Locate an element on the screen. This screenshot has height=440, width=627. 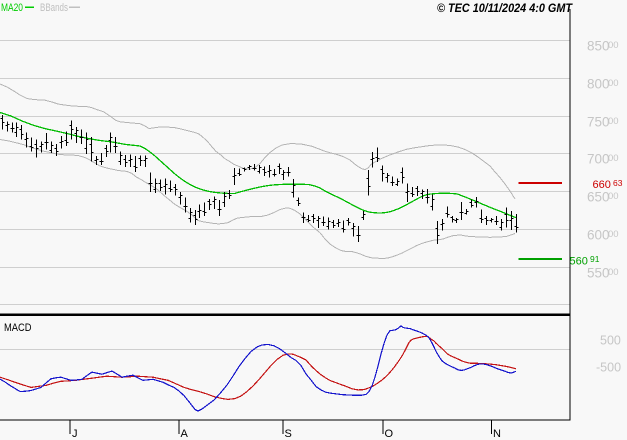
svg-text: S is located at coordinates (288, 434).